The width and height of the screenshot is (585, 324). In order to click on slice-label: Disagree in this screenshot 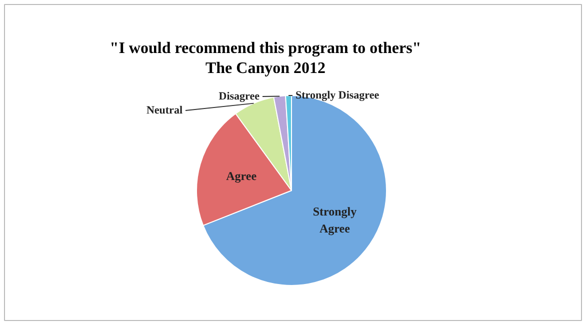, I will do `click(239, 96)`.